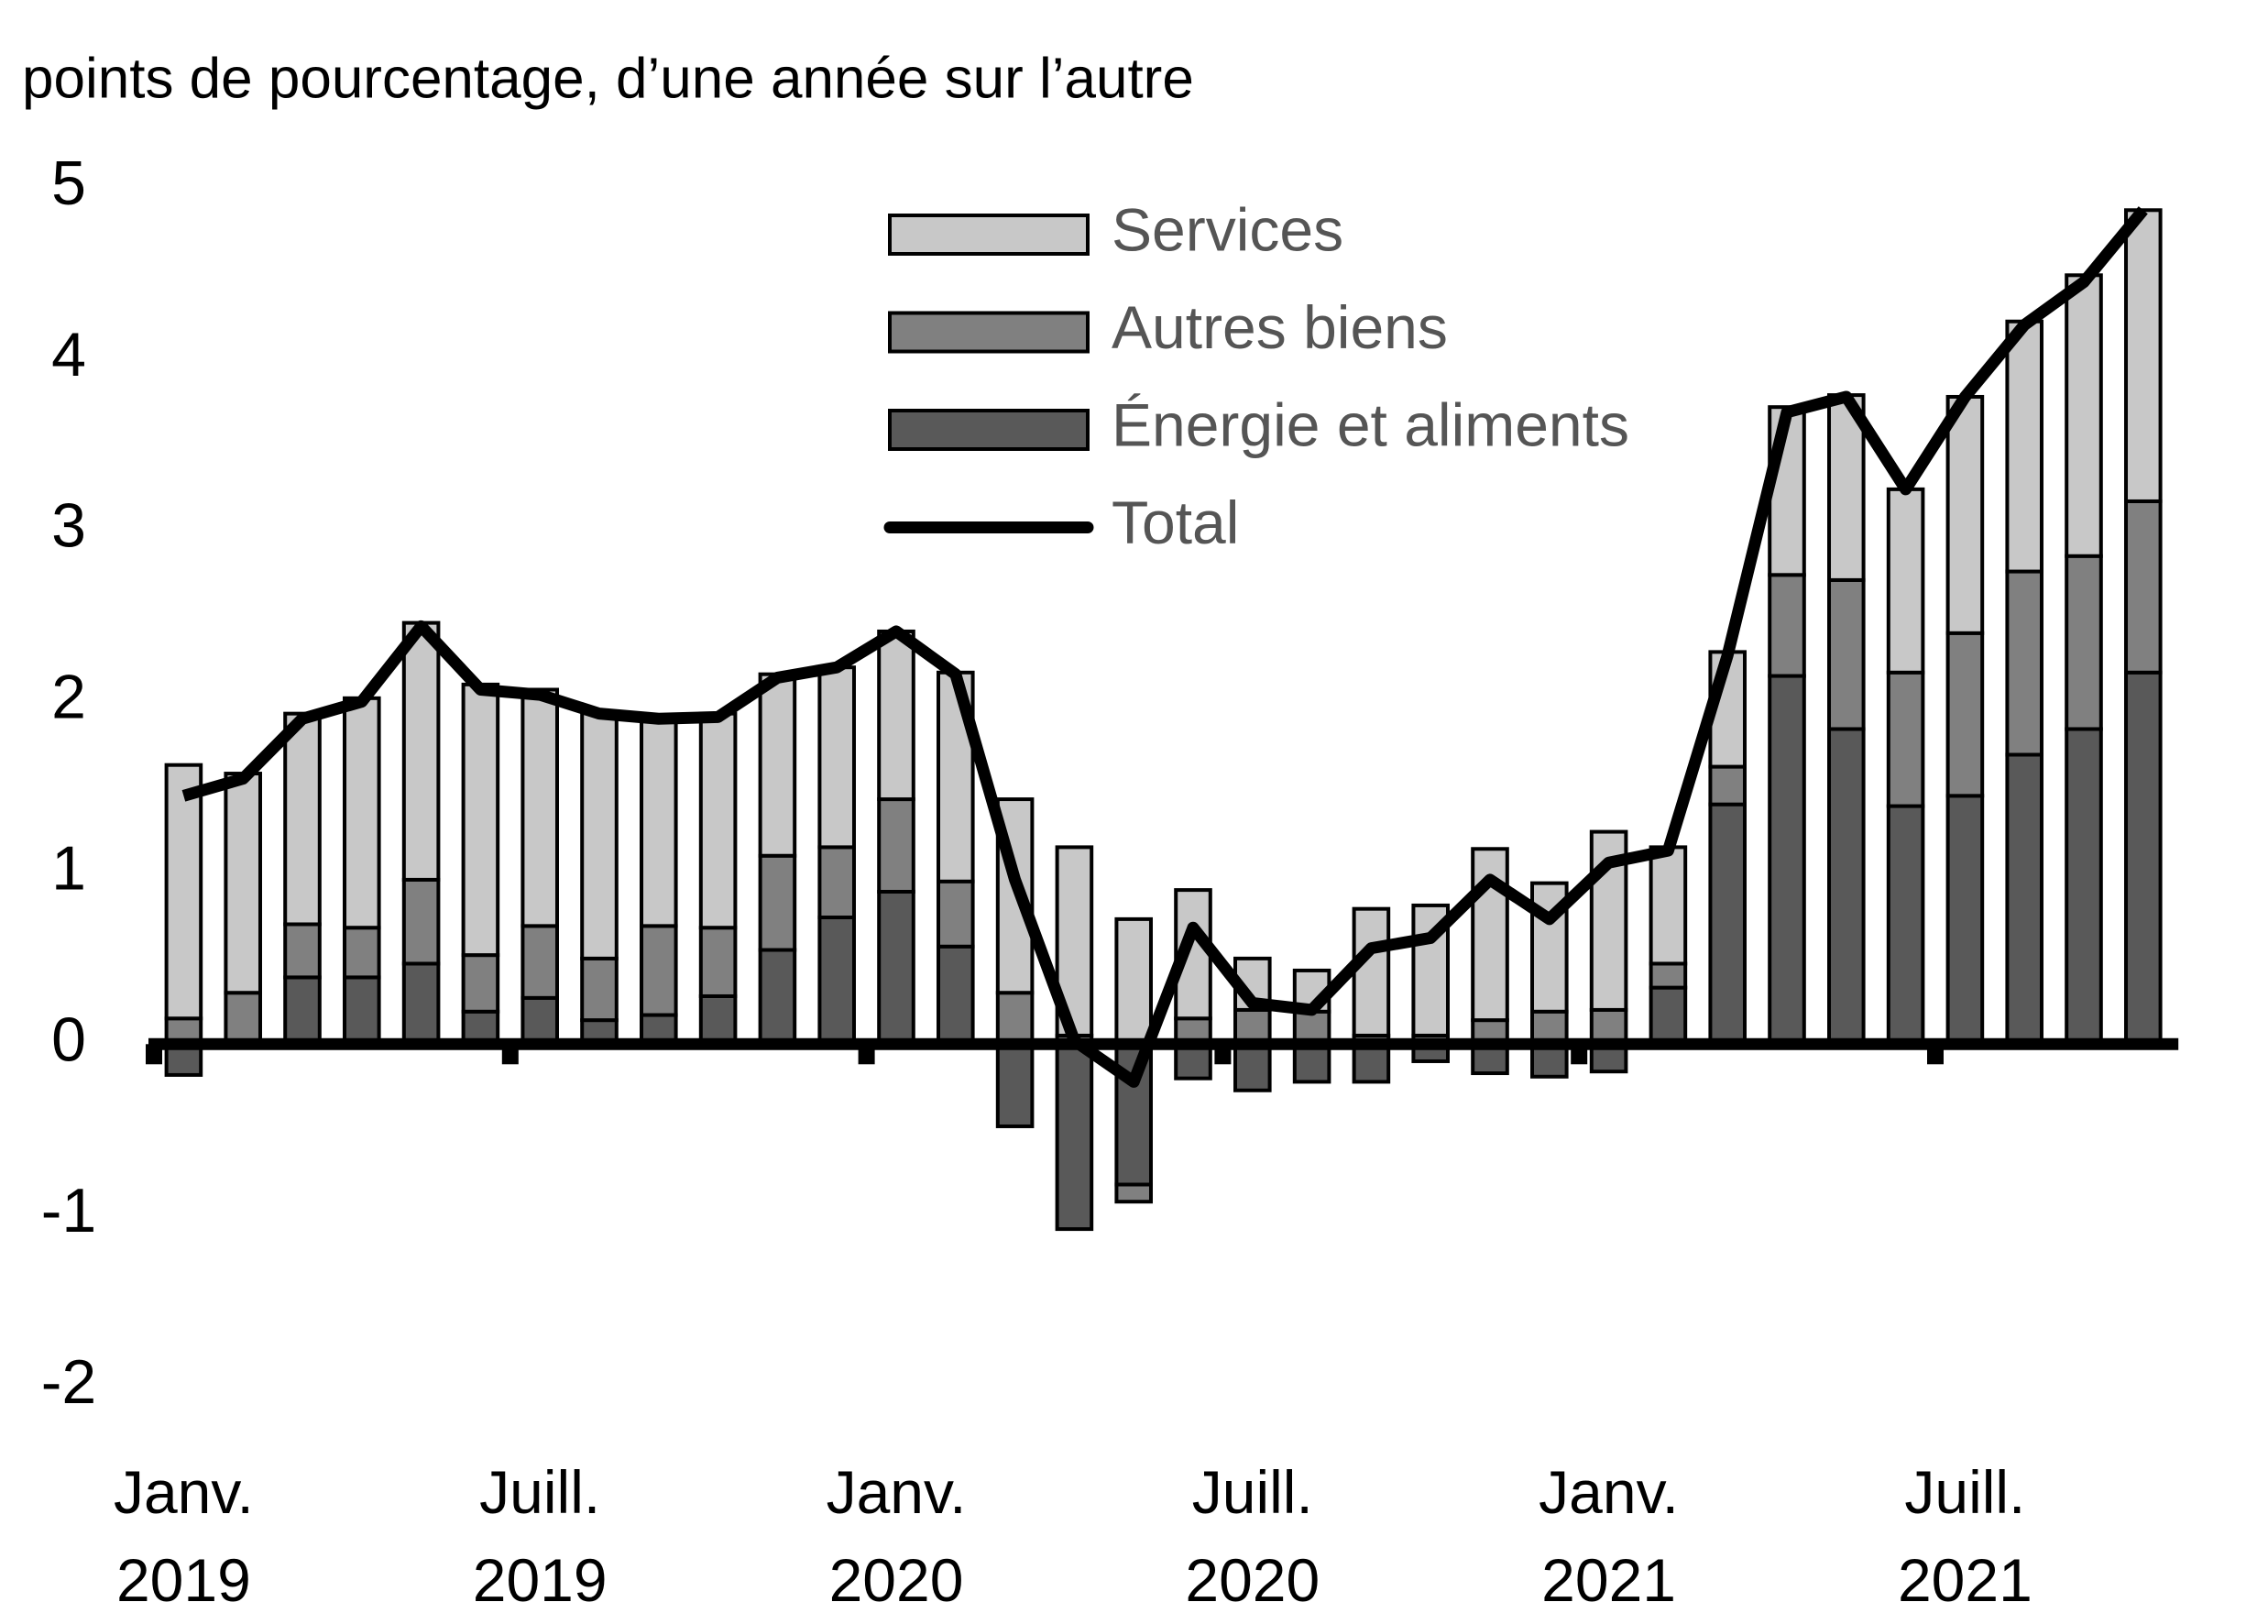 This screenshot has height=1624, width=2268. What do you see at coordinates (68, 1210) in the screenshot?
I see `y-tick-label: -1` at bounding box center [68, 1210].